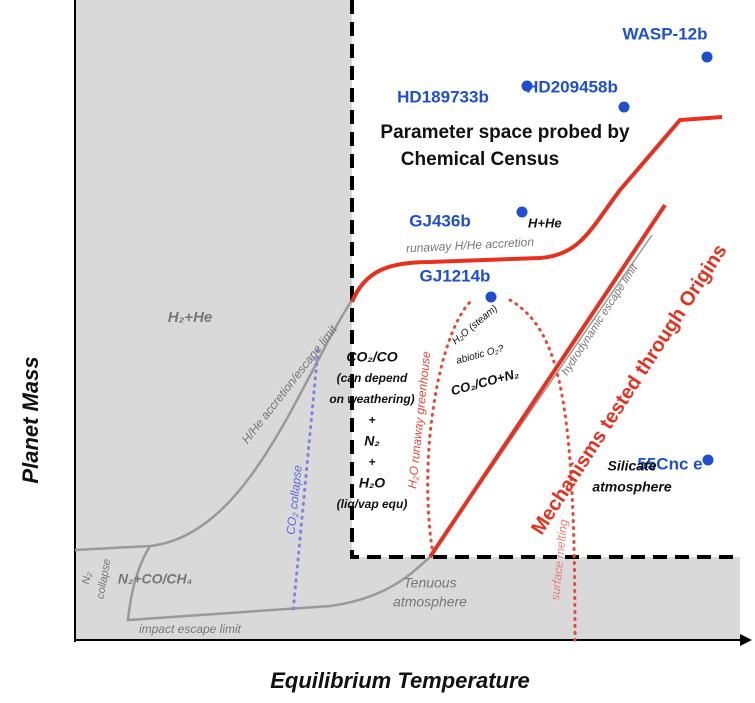  I want to click on co2-collapse-dots, so click(305, 481).